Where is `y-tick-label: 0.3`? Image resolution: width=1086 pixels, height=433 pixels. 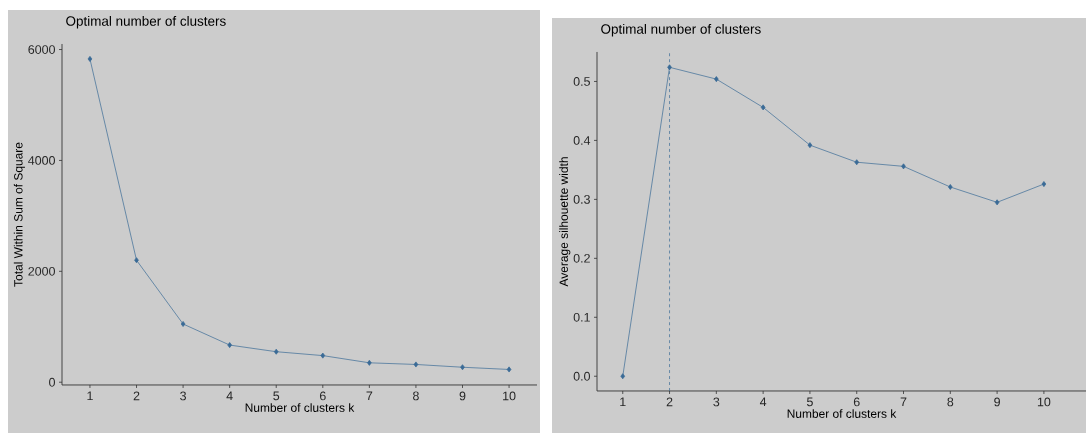
y-tick-label: 0.3 is located at coordinates (581, 199).